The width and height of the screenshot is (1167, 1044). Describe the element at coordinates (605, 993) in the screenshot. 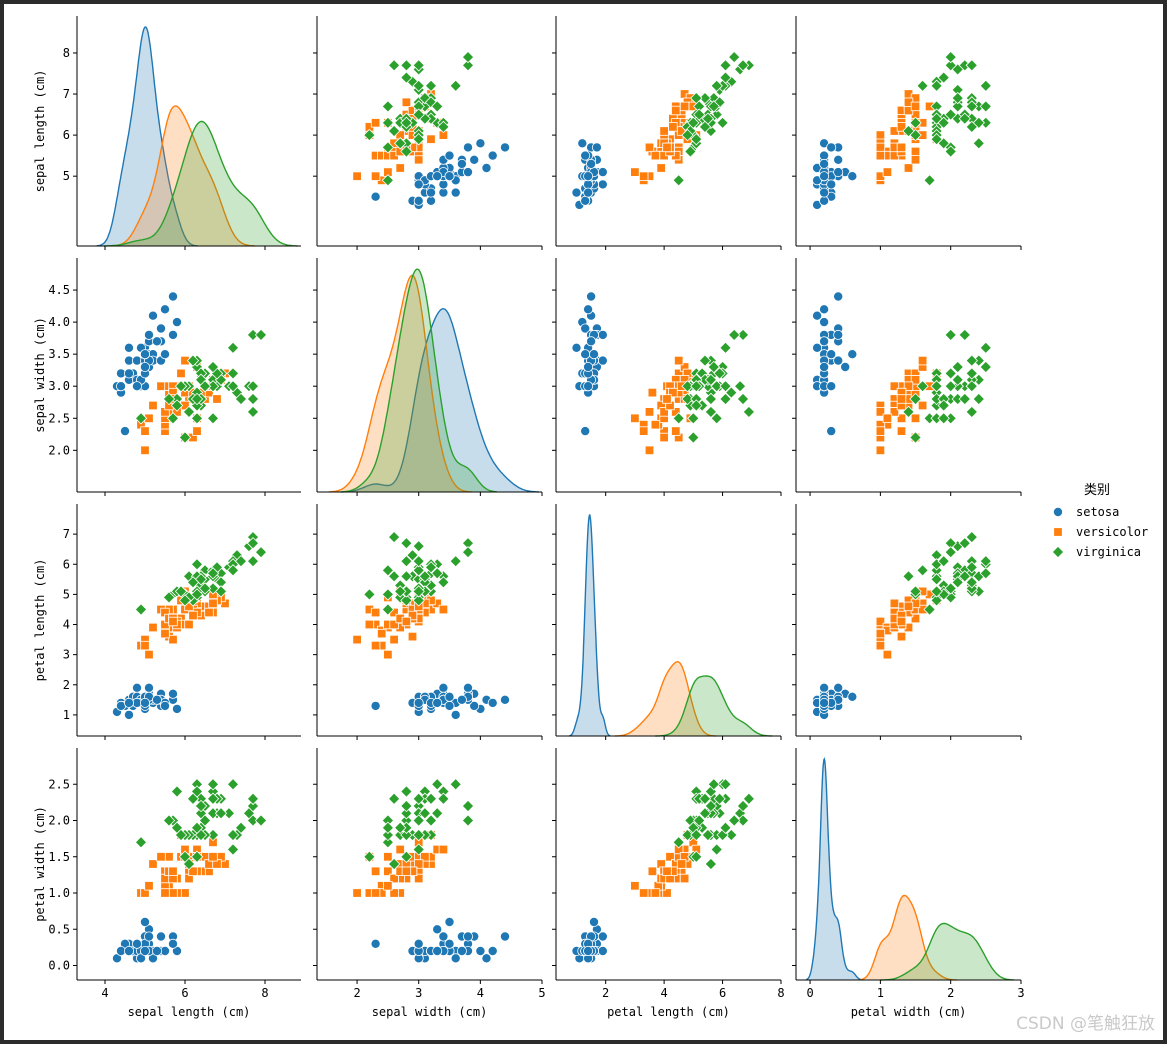

I see `x-tick-label: 2` at that location.